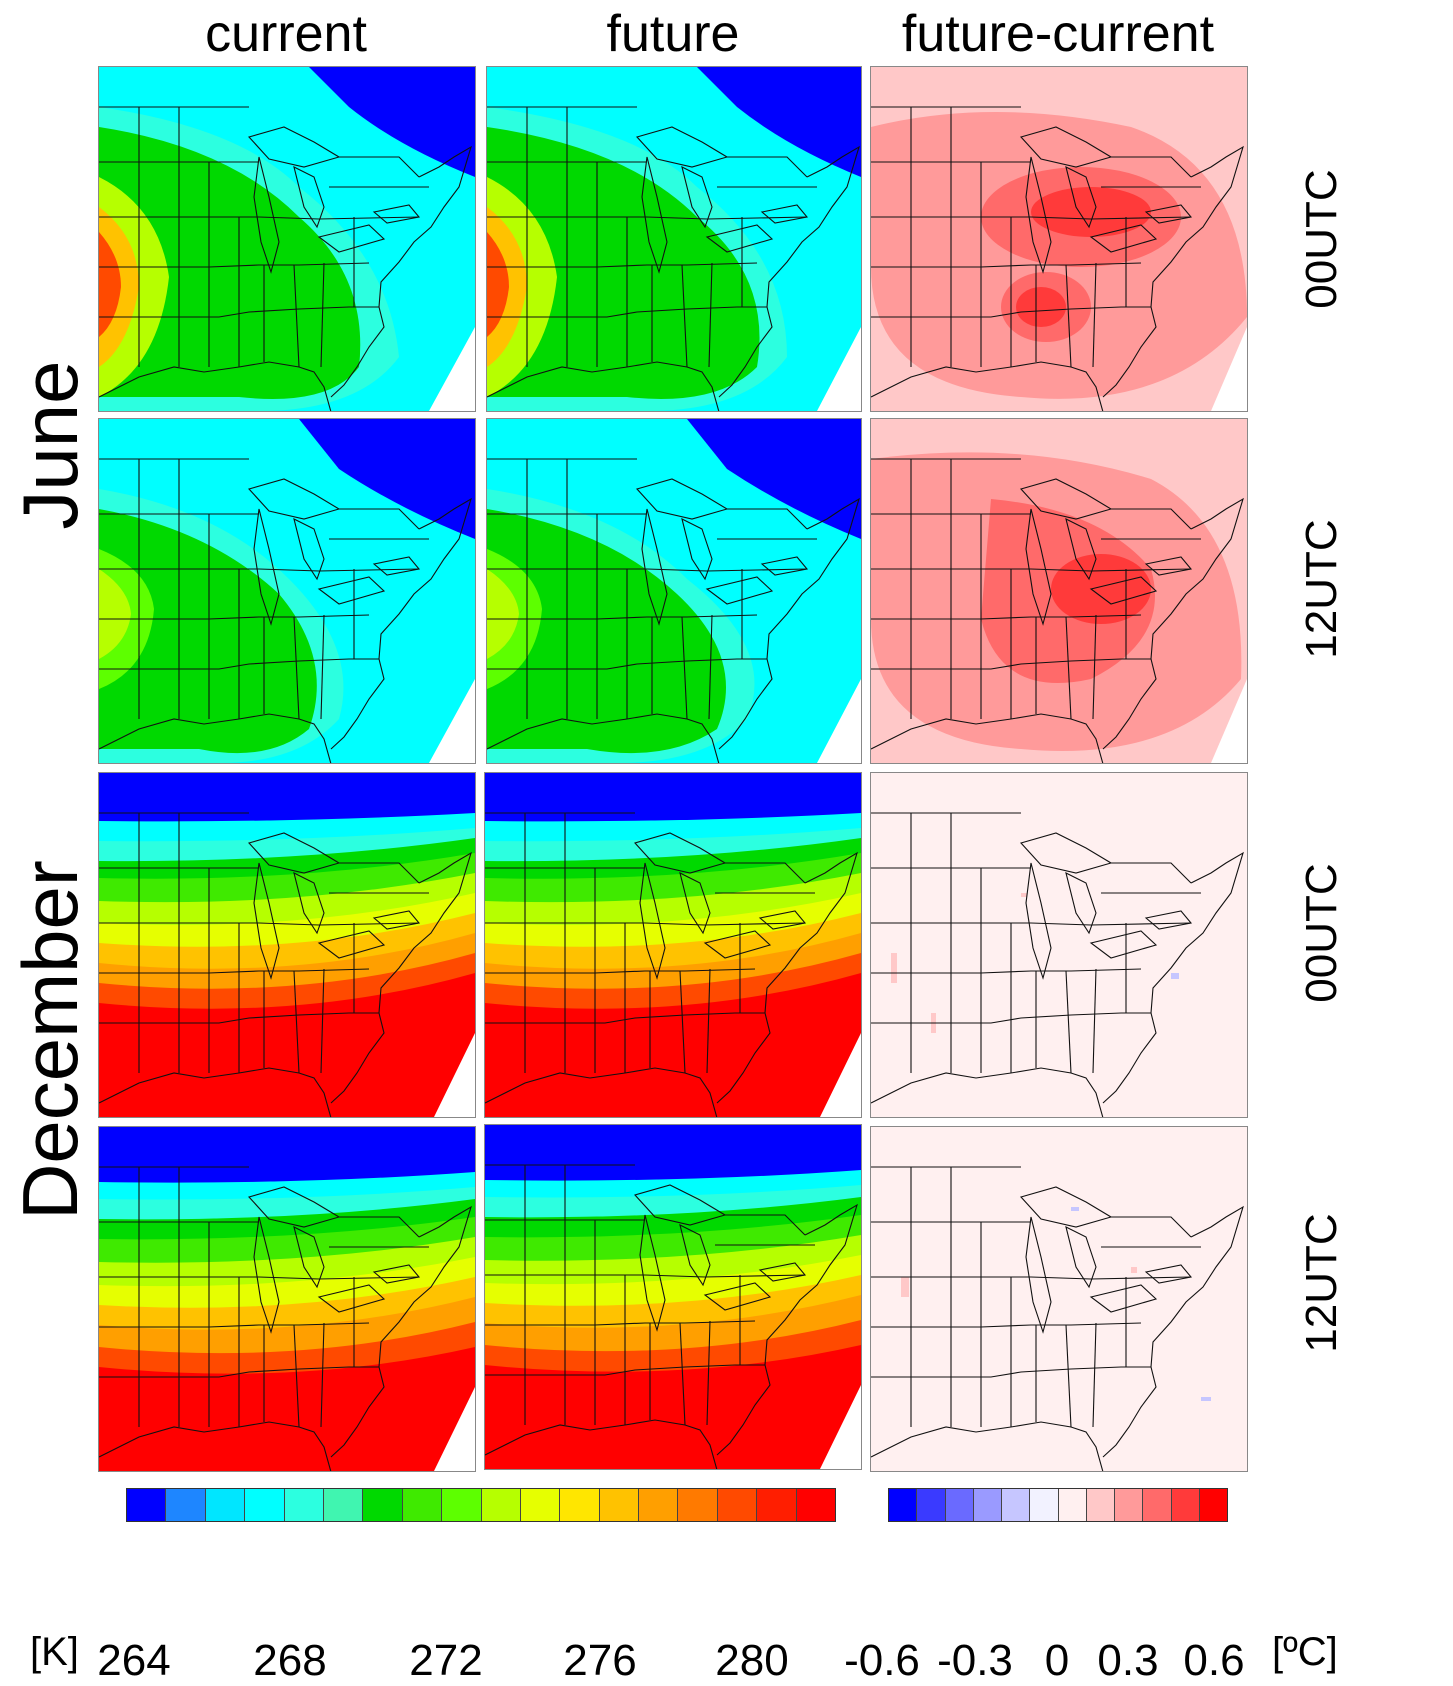 The image size is (1453, 1686). I want to click on colorbar-left-tick: 276, so click(600, 1660).